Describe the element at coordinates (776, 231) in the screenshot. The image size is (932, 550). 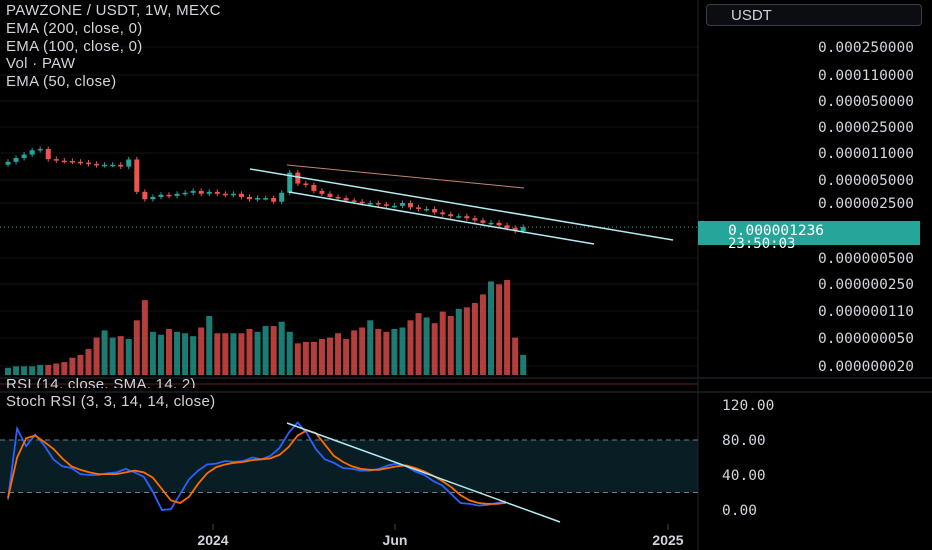
I see `last-price: 0.000001236` at that location.